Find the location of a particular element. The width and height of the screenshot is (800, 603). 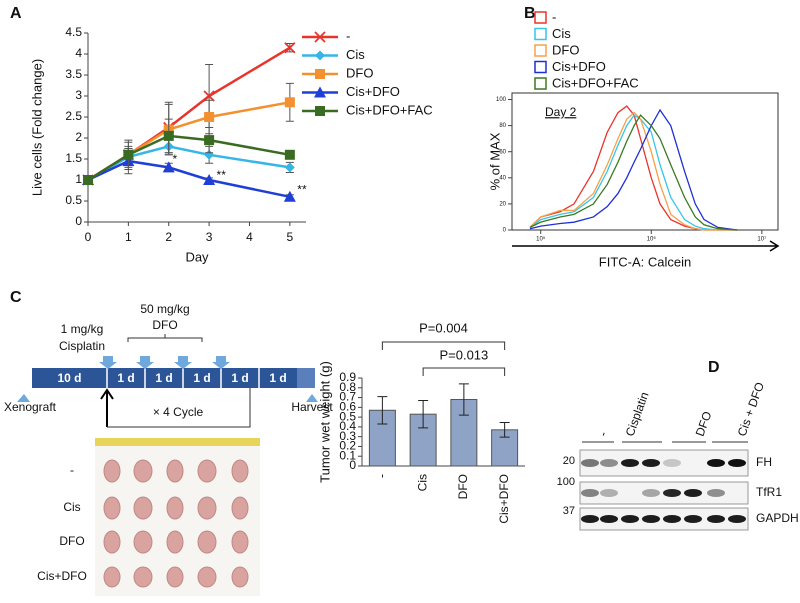

y-axis-label: Tumor wet weight (g) is located at coordinates (324, 422).